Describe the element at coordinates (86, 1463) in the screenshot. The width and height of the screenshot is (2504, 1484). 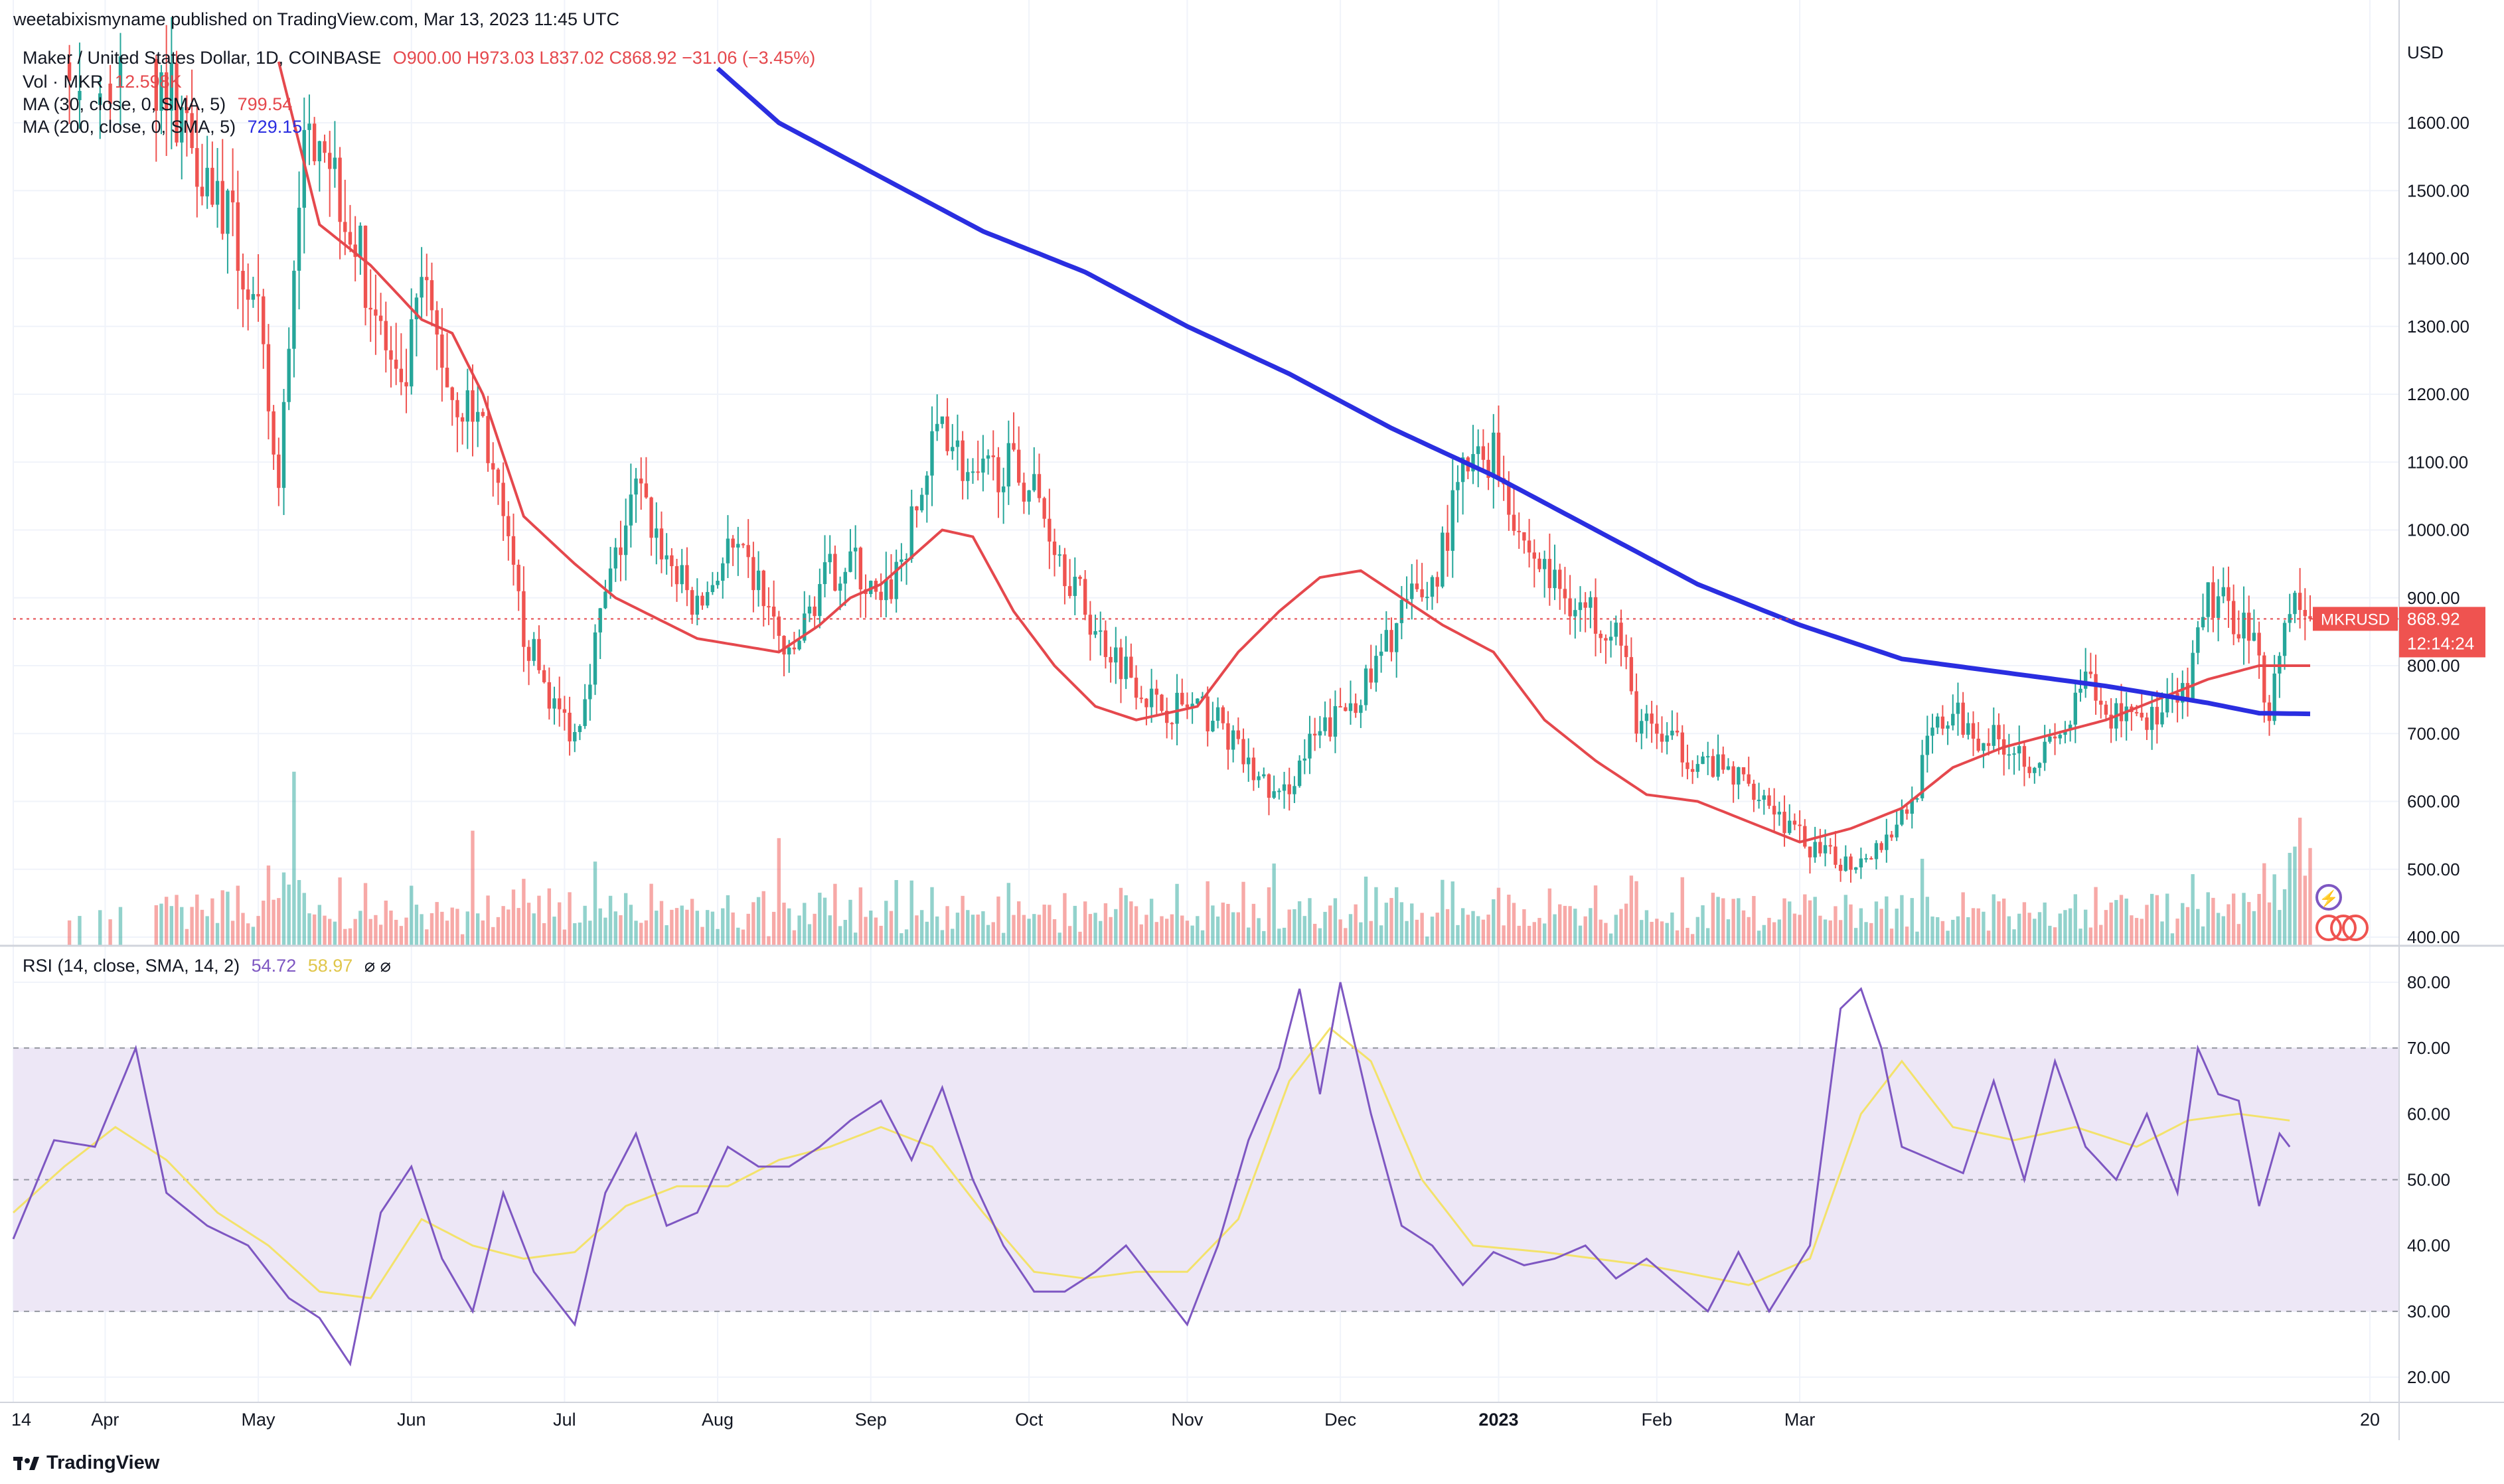
I see `tradingview-footer: TradingView` at that location.